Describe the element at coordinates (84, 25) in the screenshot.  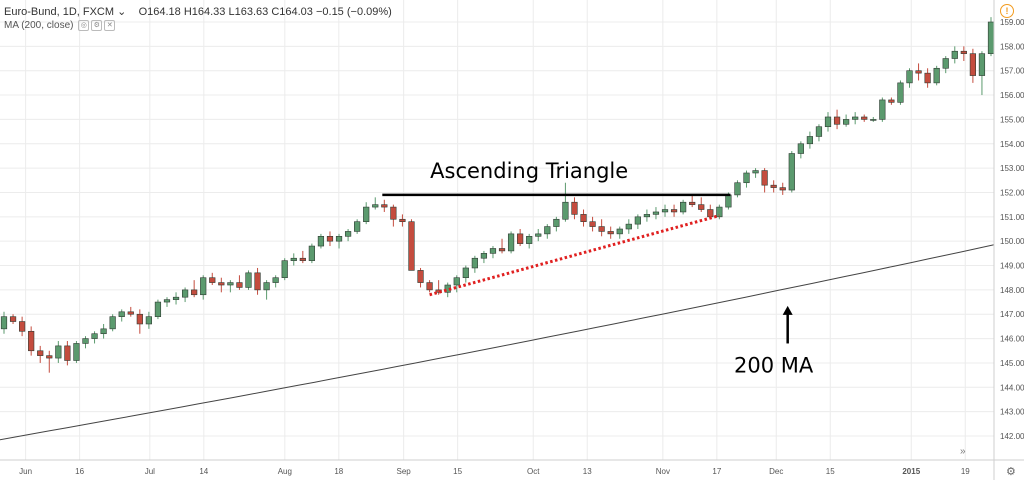
I see `visibility-icon: ◎` at that location.